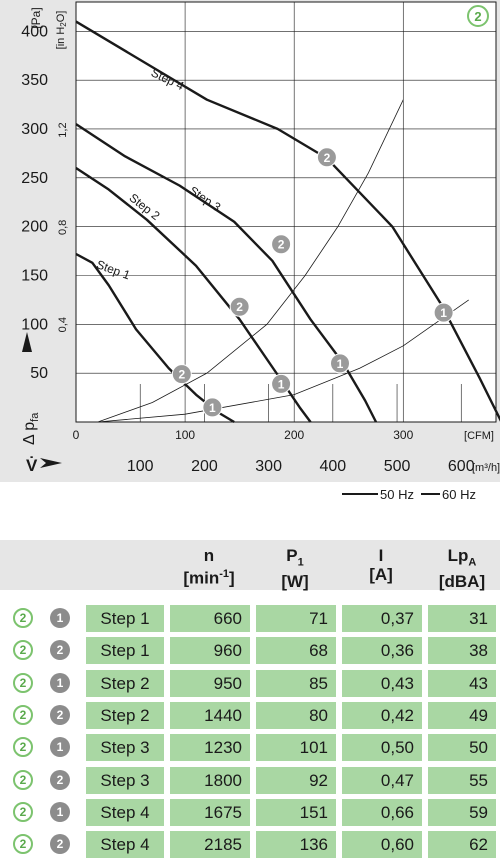 This screenshot has height=858, width=500. I want to click on step-cell: Step 2, so click(125, 683).